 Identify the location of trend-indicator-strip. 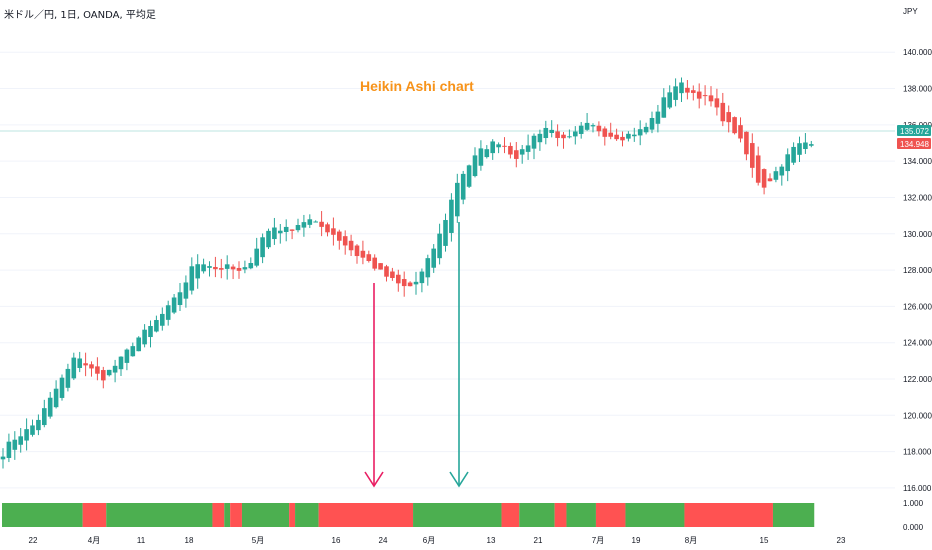
(408, 515).